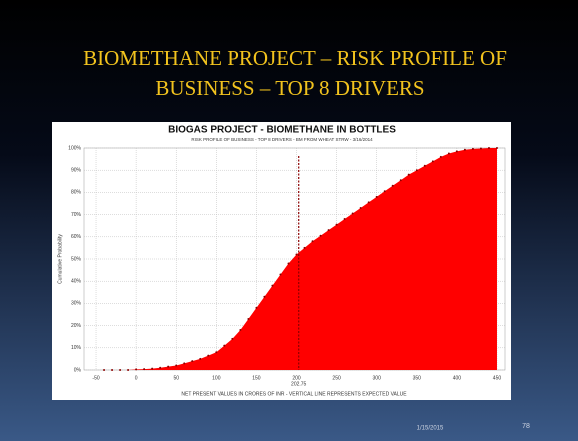 The image size is (578, 441). What do you see at coordinates (76, 348) in the screenshot?
I see `y-tick-label: 10%` at bounding box center [76, 348].